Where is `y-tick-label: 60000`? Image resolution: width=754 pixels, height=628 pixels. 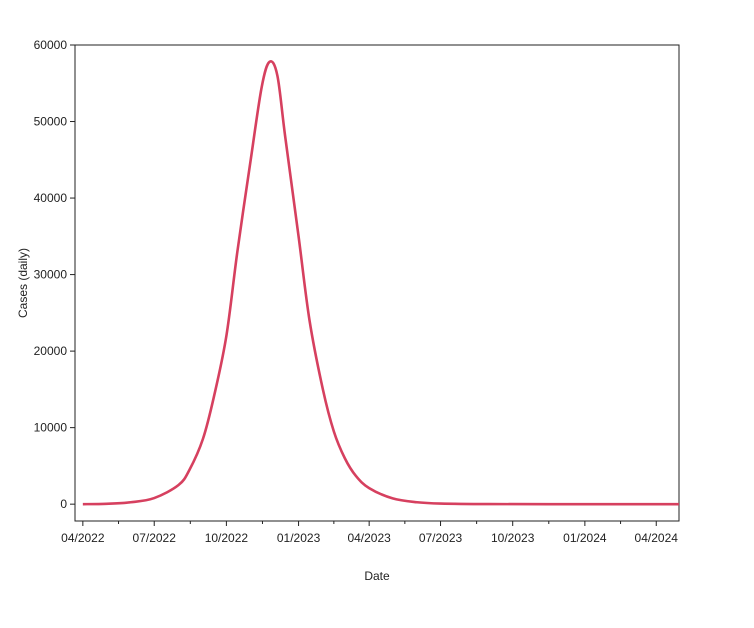 y-tick-label: 60000 is located at coordinates (51, 45).